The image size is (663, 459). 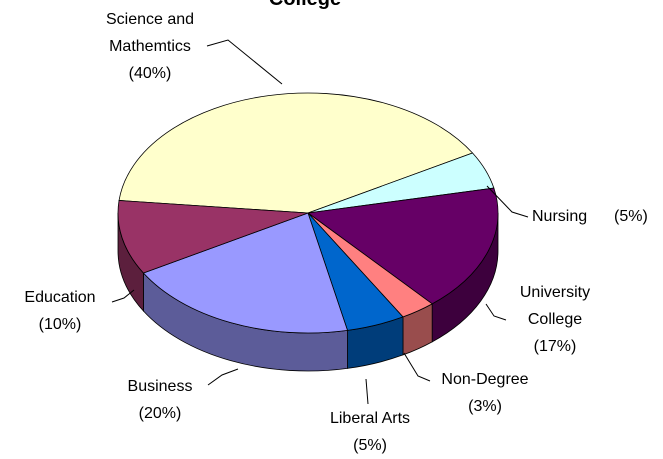 I want to click on slice-label: University College, so click(x=555, y=306).